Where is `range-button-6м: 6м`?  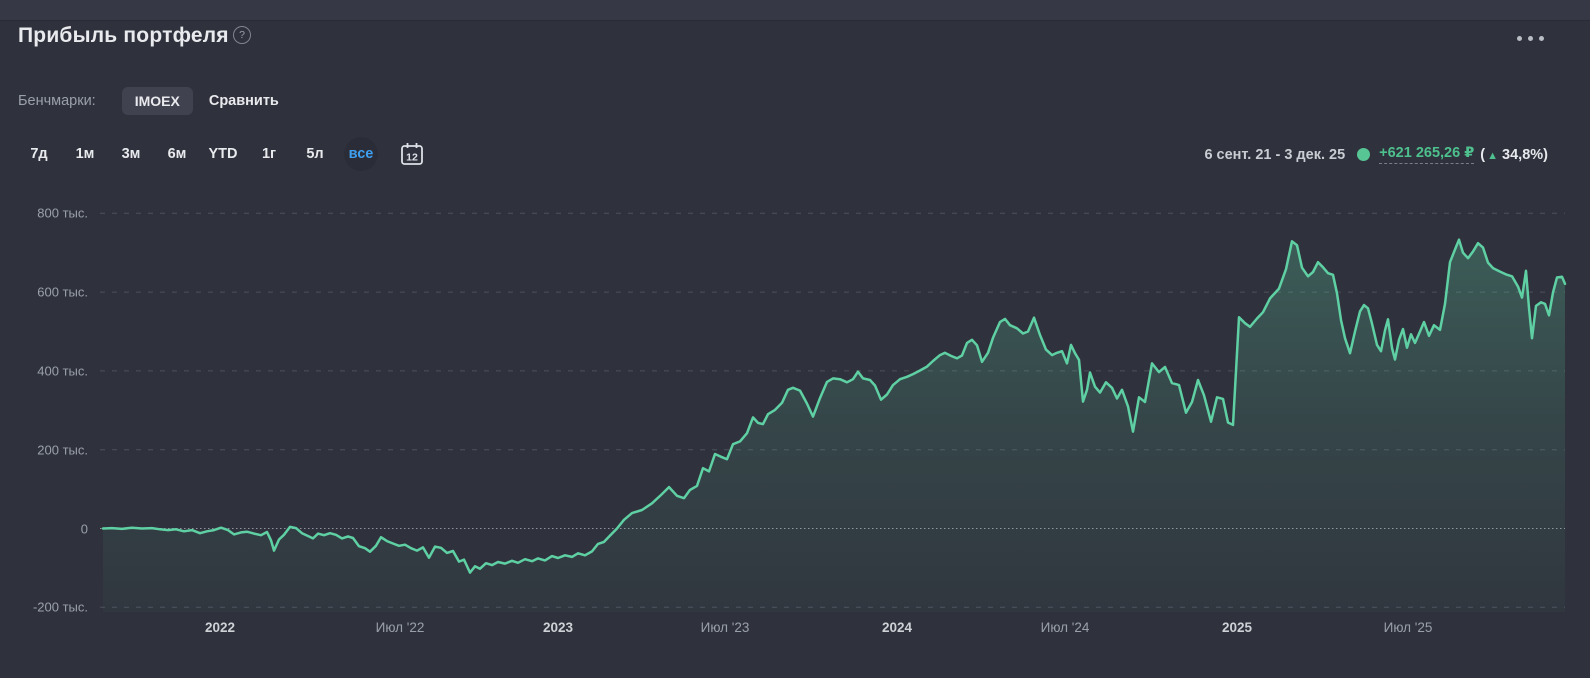 range-button-6м: 6м is located at coordinates (177, 154).